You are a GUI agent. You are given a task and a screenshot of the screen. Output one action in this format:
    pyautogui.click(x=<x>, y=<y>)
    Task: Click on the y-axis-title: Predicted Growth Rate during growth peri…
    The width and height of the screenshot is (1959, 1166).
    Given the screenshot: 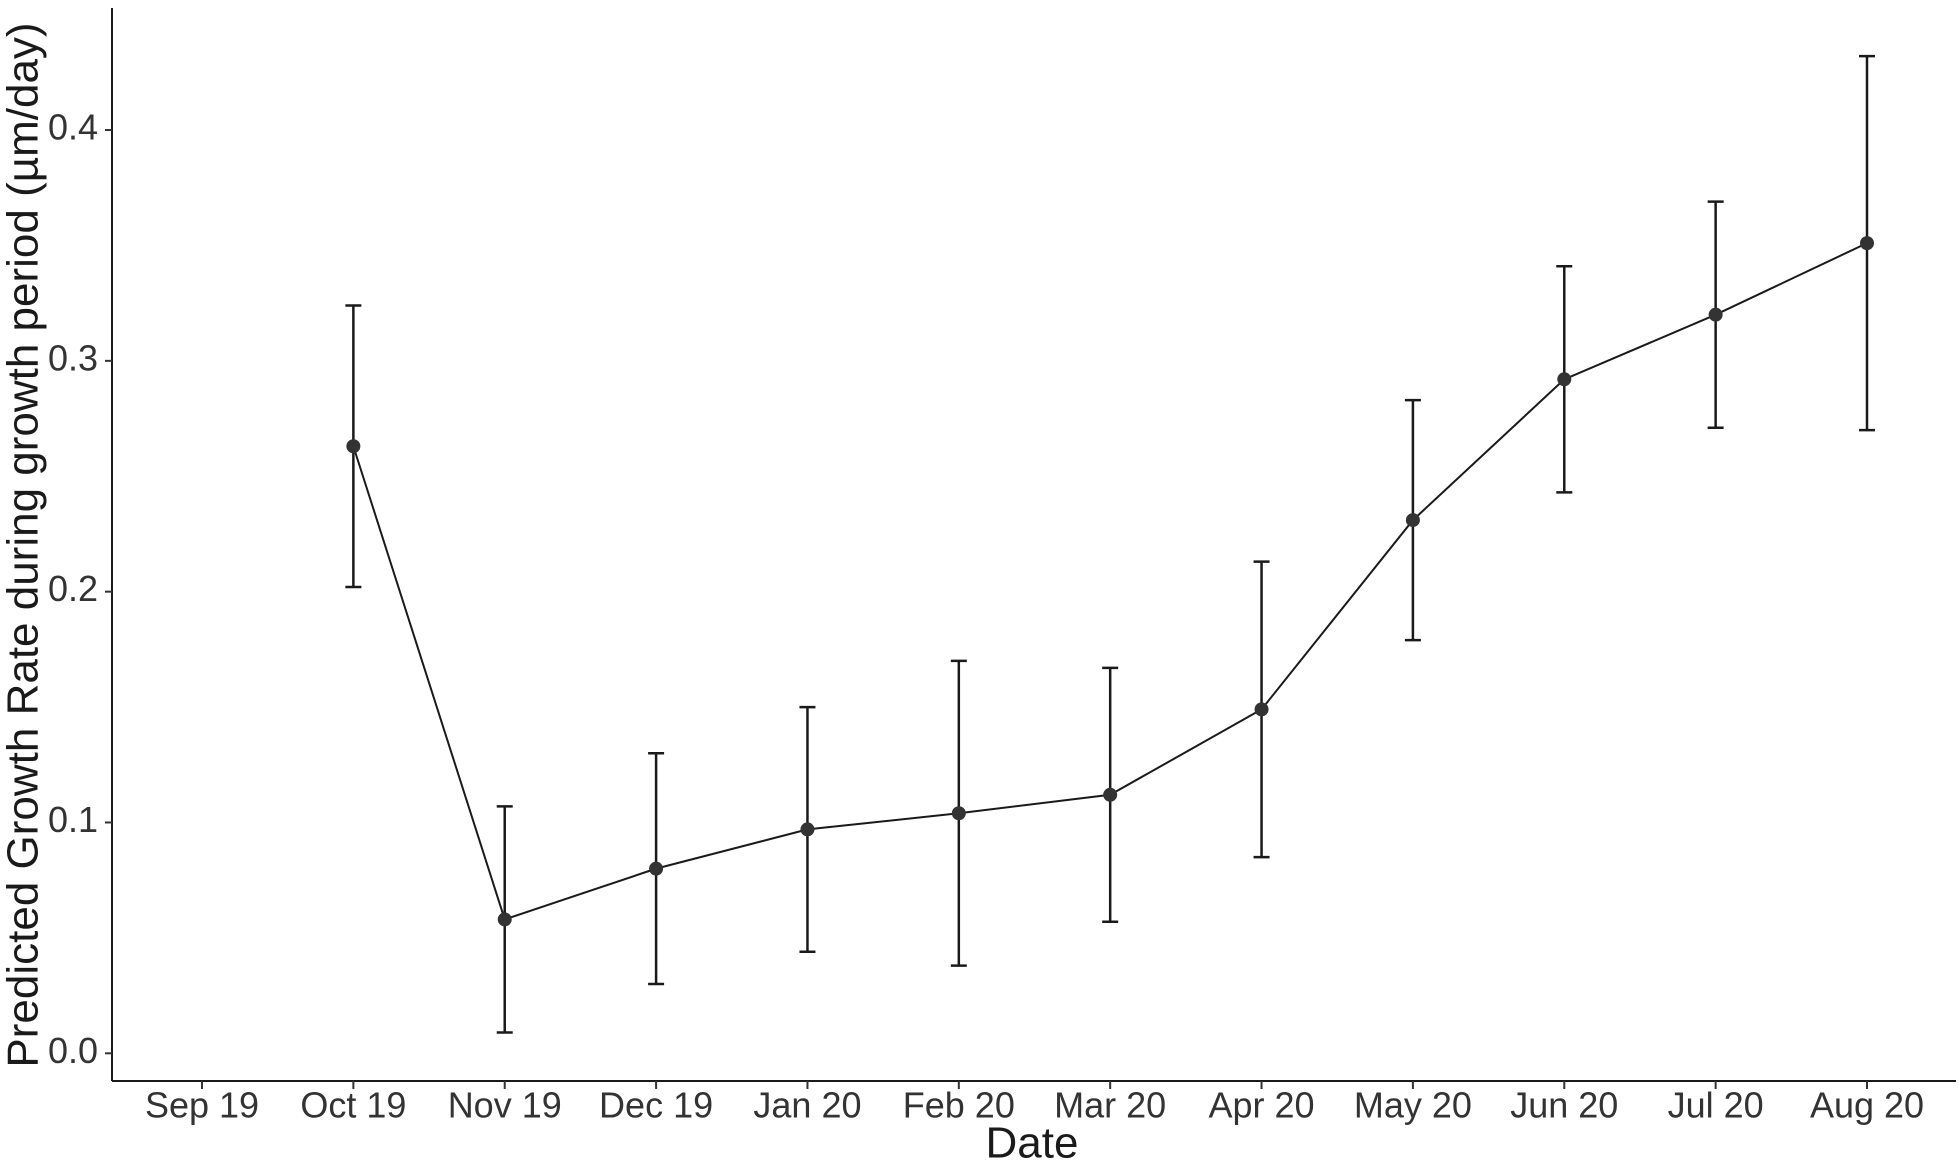 What is the action you would take?
    pyautogui.click(x=24, y=544)
    